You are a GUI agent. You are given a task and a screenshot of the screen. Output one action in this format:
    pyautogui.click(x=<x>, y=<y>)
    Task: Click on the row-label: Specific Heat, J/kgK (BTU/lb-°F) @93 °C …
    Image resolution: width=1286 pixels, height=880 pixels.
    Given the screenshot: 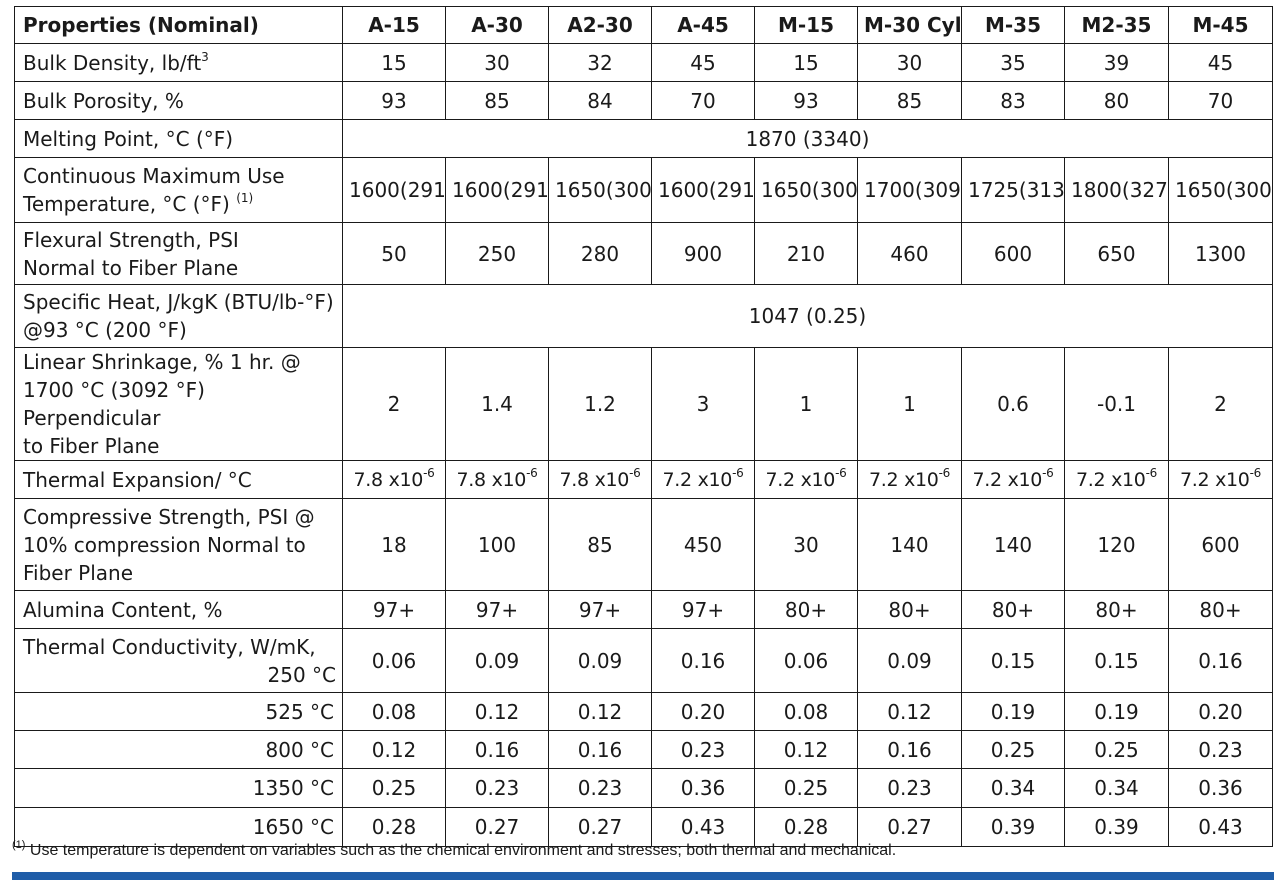 What is the action you would take?
    pyautogui.click(x=178, y=316)
    